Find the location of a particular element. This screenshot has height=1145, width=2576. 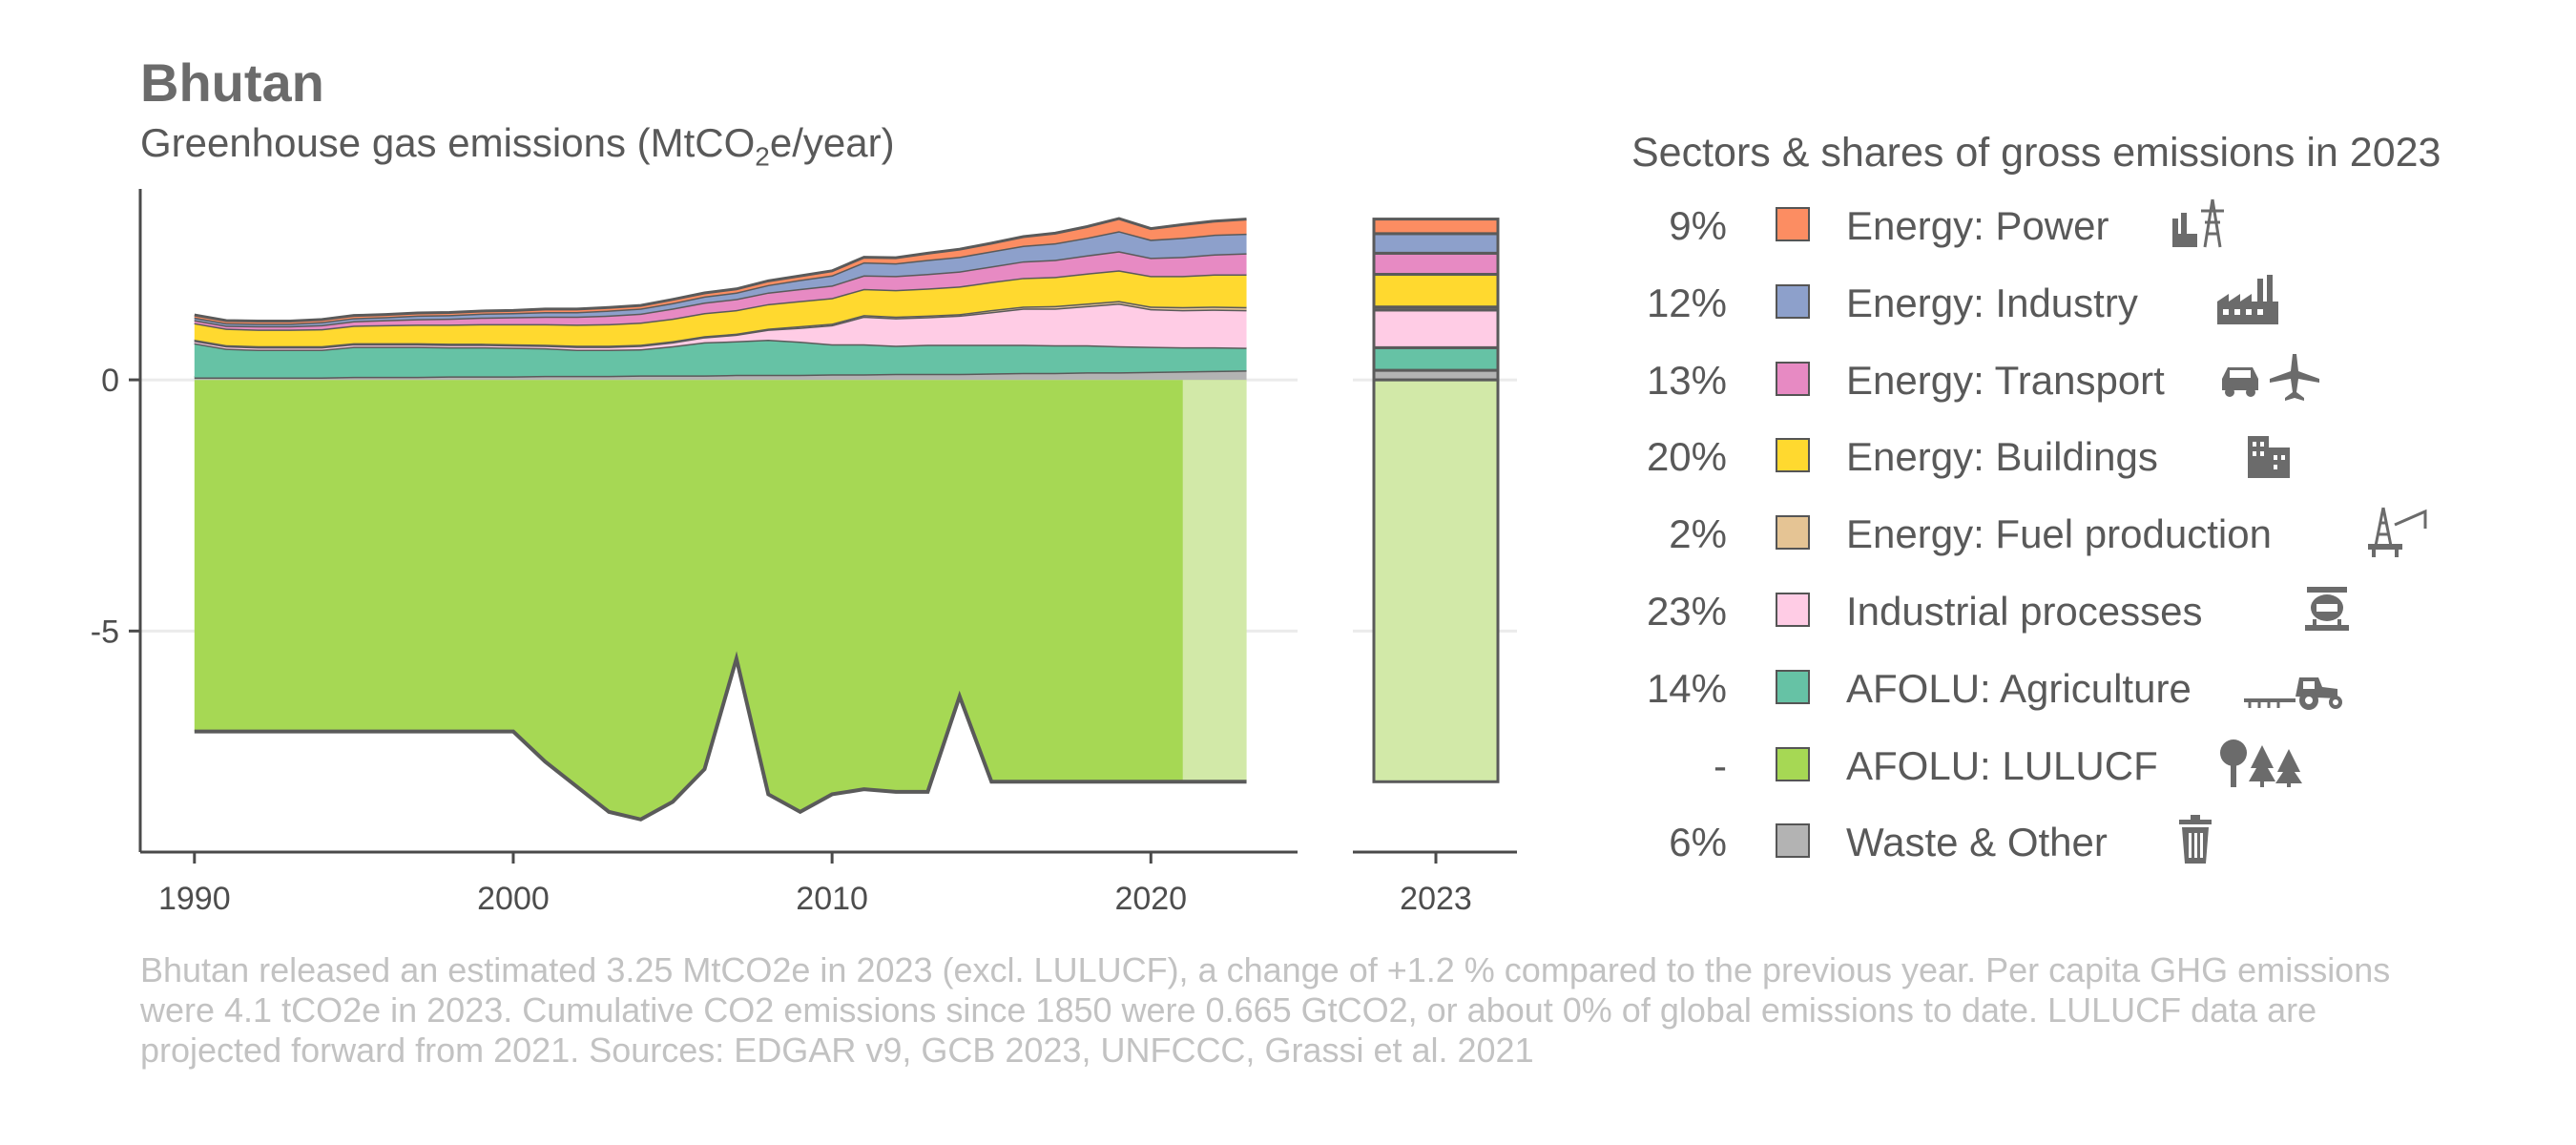

legend-item: 12% Energy: Industry is located at coordinates (2080, 303).